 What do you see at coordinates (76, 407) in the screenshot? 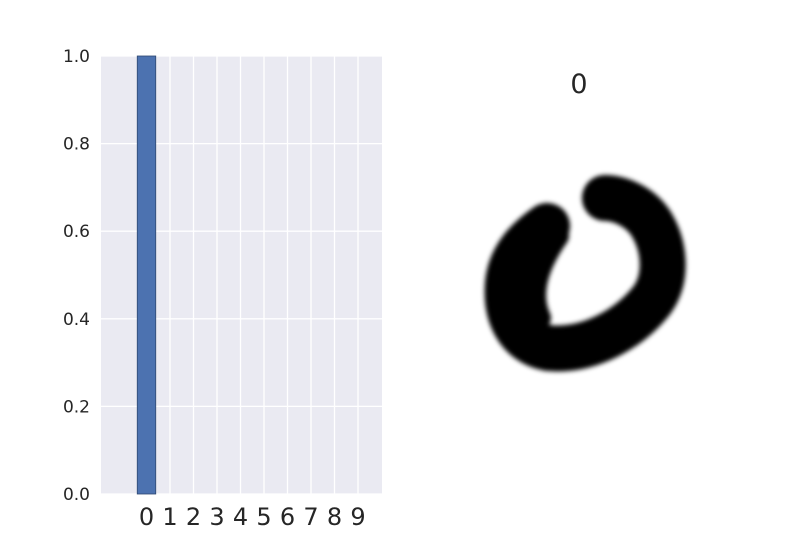
I see `y-tick-label-1: 0.2` at bounding box center [76, 407].